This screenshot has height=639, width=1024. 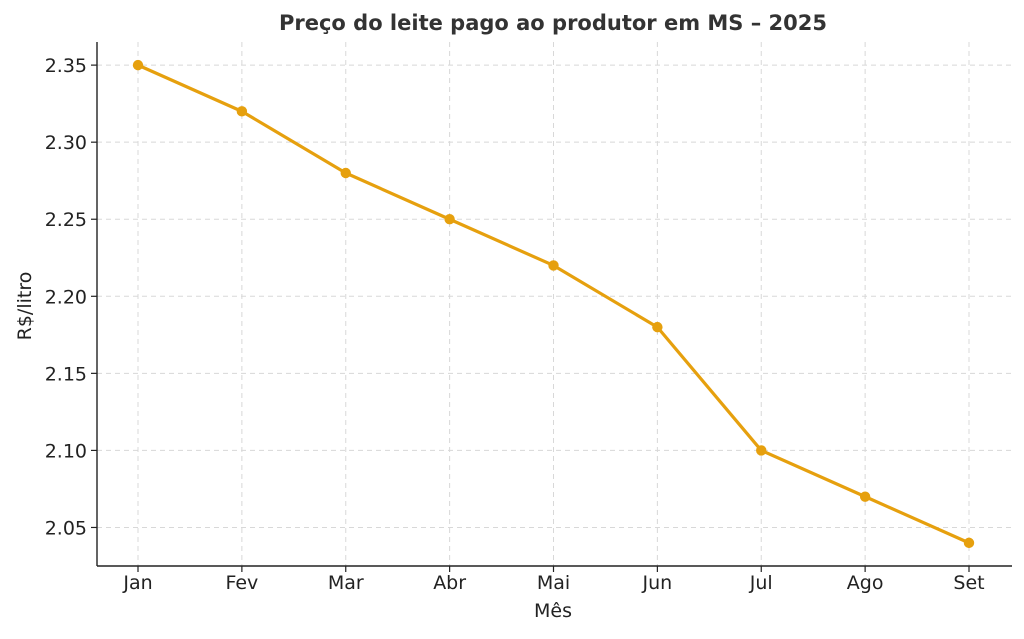 What do you see at coordinates (241, 583) in the screenshot?
I see `x-tick-label: Fev` at bounding box center [241, 583].